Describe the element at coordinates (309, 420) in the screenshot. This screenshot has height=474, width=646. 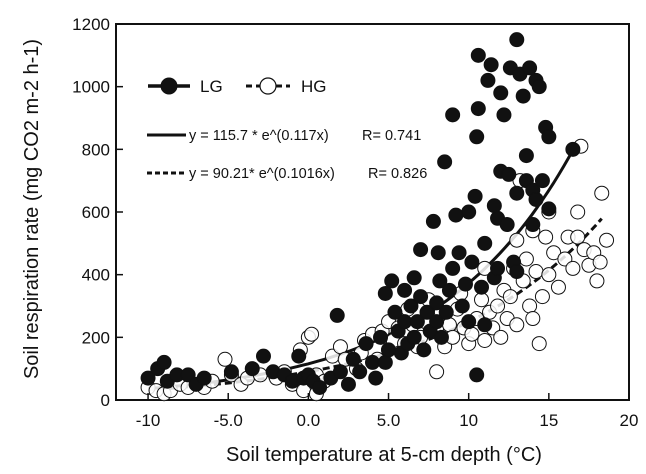
I see `x-tick-label: 0.0` at that location.